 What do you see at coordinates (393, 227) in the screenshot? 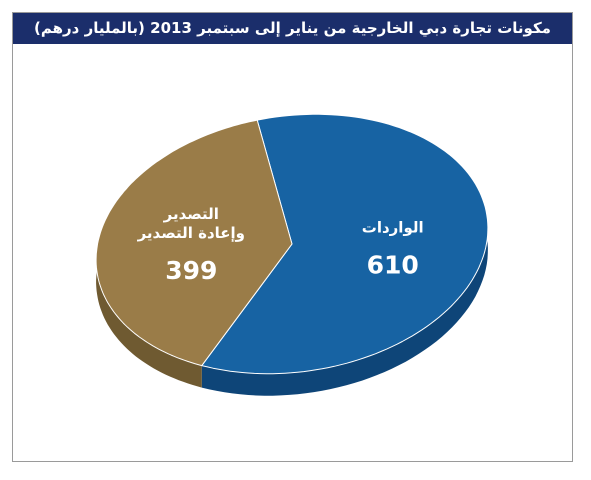
I see `slice-category-label-1: الواردات` at bounding box center [393, 227].